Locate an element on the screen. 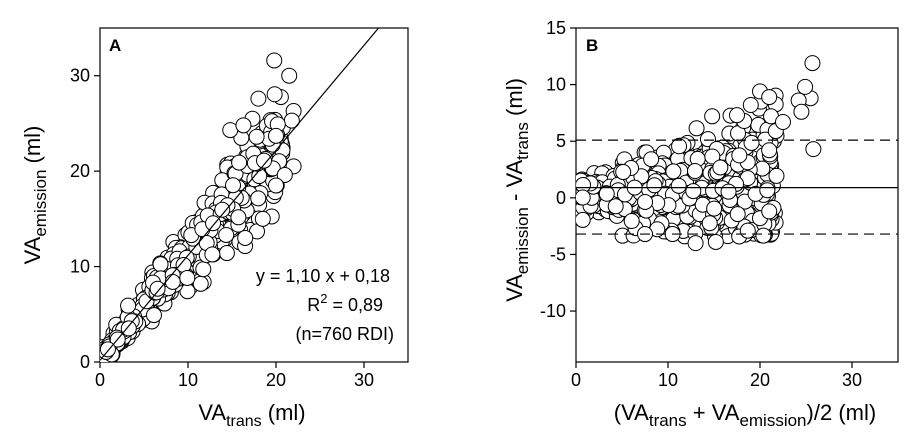 The image size is (921, 441). panel-a-x-tick-label: 10 is located at coordinates (188, 380).